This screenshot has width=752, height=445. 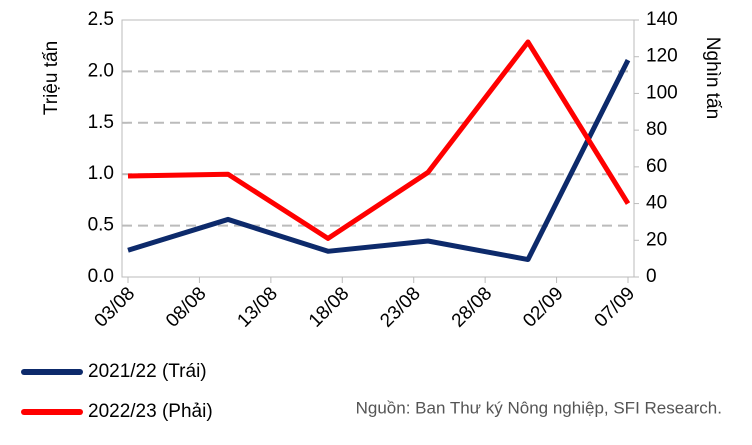 I want to click on y-tick-label: 0.5, so click(x=101, y=225).